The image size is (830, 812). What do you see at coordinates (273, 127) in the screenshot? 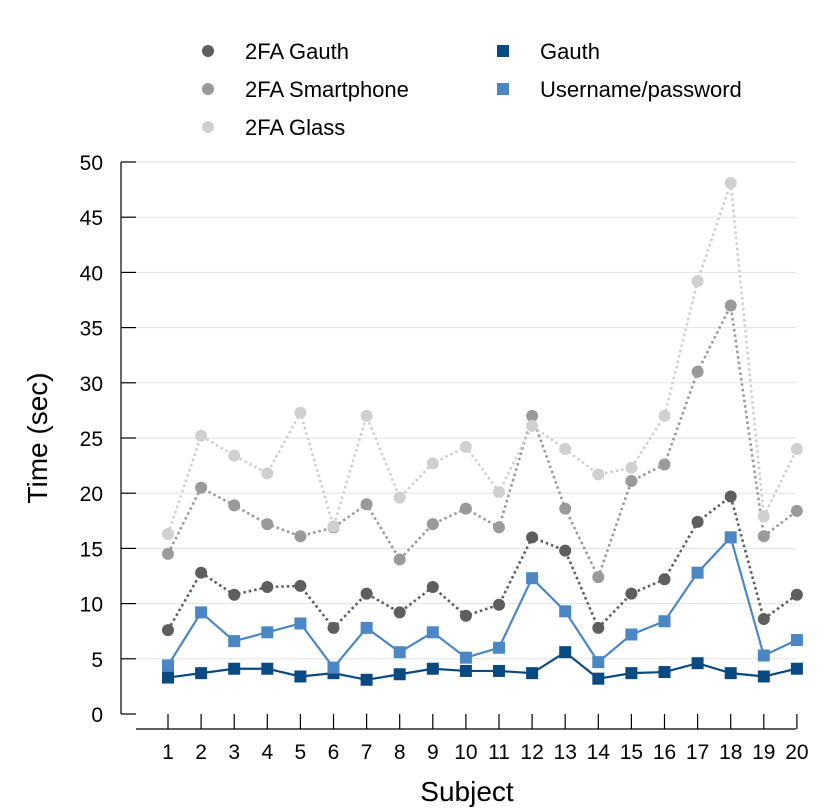
I see `legend-item: 2FA Glass` at bounding box center [273, 127].